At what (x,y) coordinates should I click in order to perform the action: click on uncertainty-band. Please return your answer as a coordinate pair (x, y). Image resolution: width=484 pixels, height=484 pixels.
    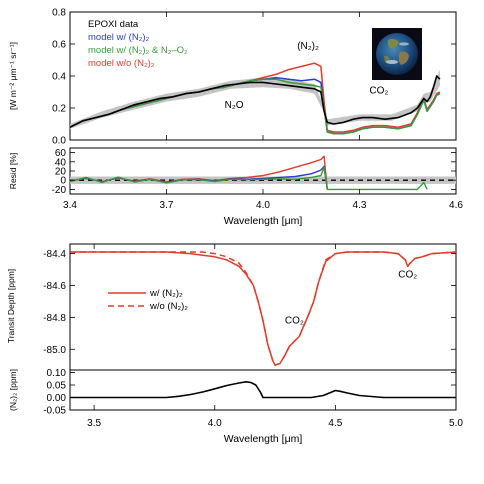
    Looking at the image, I should click on (255, 99).